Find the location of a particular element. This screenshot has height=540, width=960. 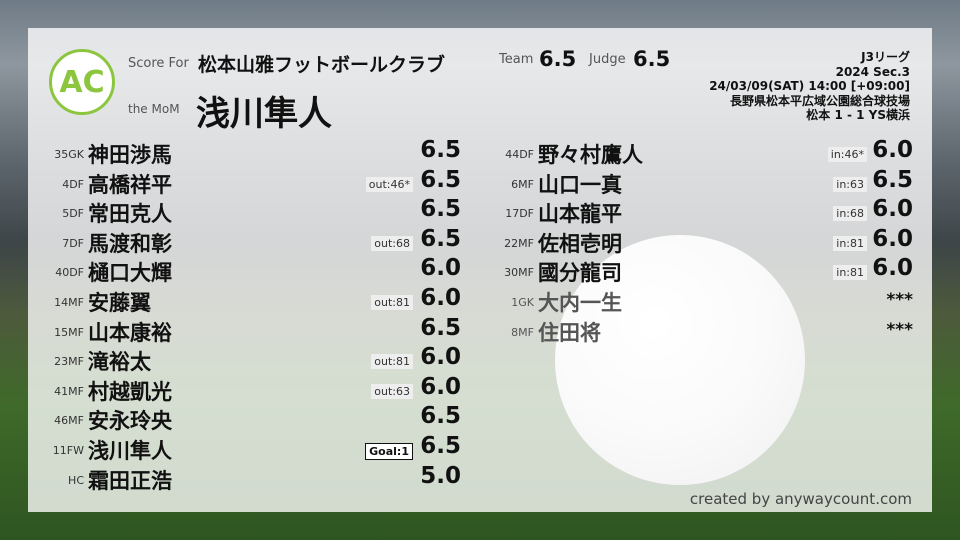

player-name: 高橋祥平 is located at coordinates (130, 184).